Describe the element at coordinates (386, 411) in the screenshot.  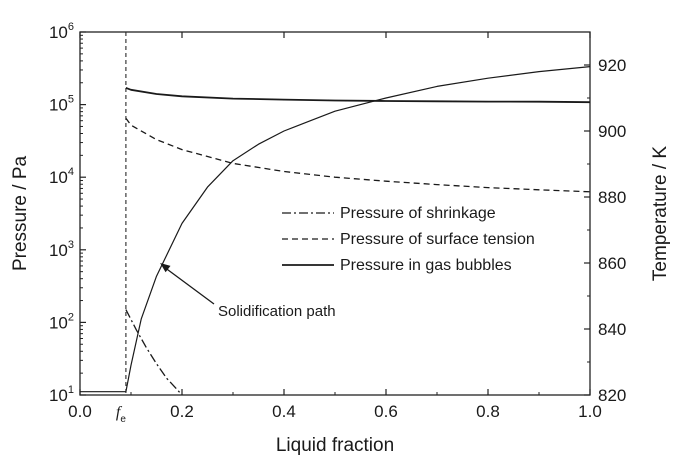
I see `x-tick-label: 0.6` at that location.